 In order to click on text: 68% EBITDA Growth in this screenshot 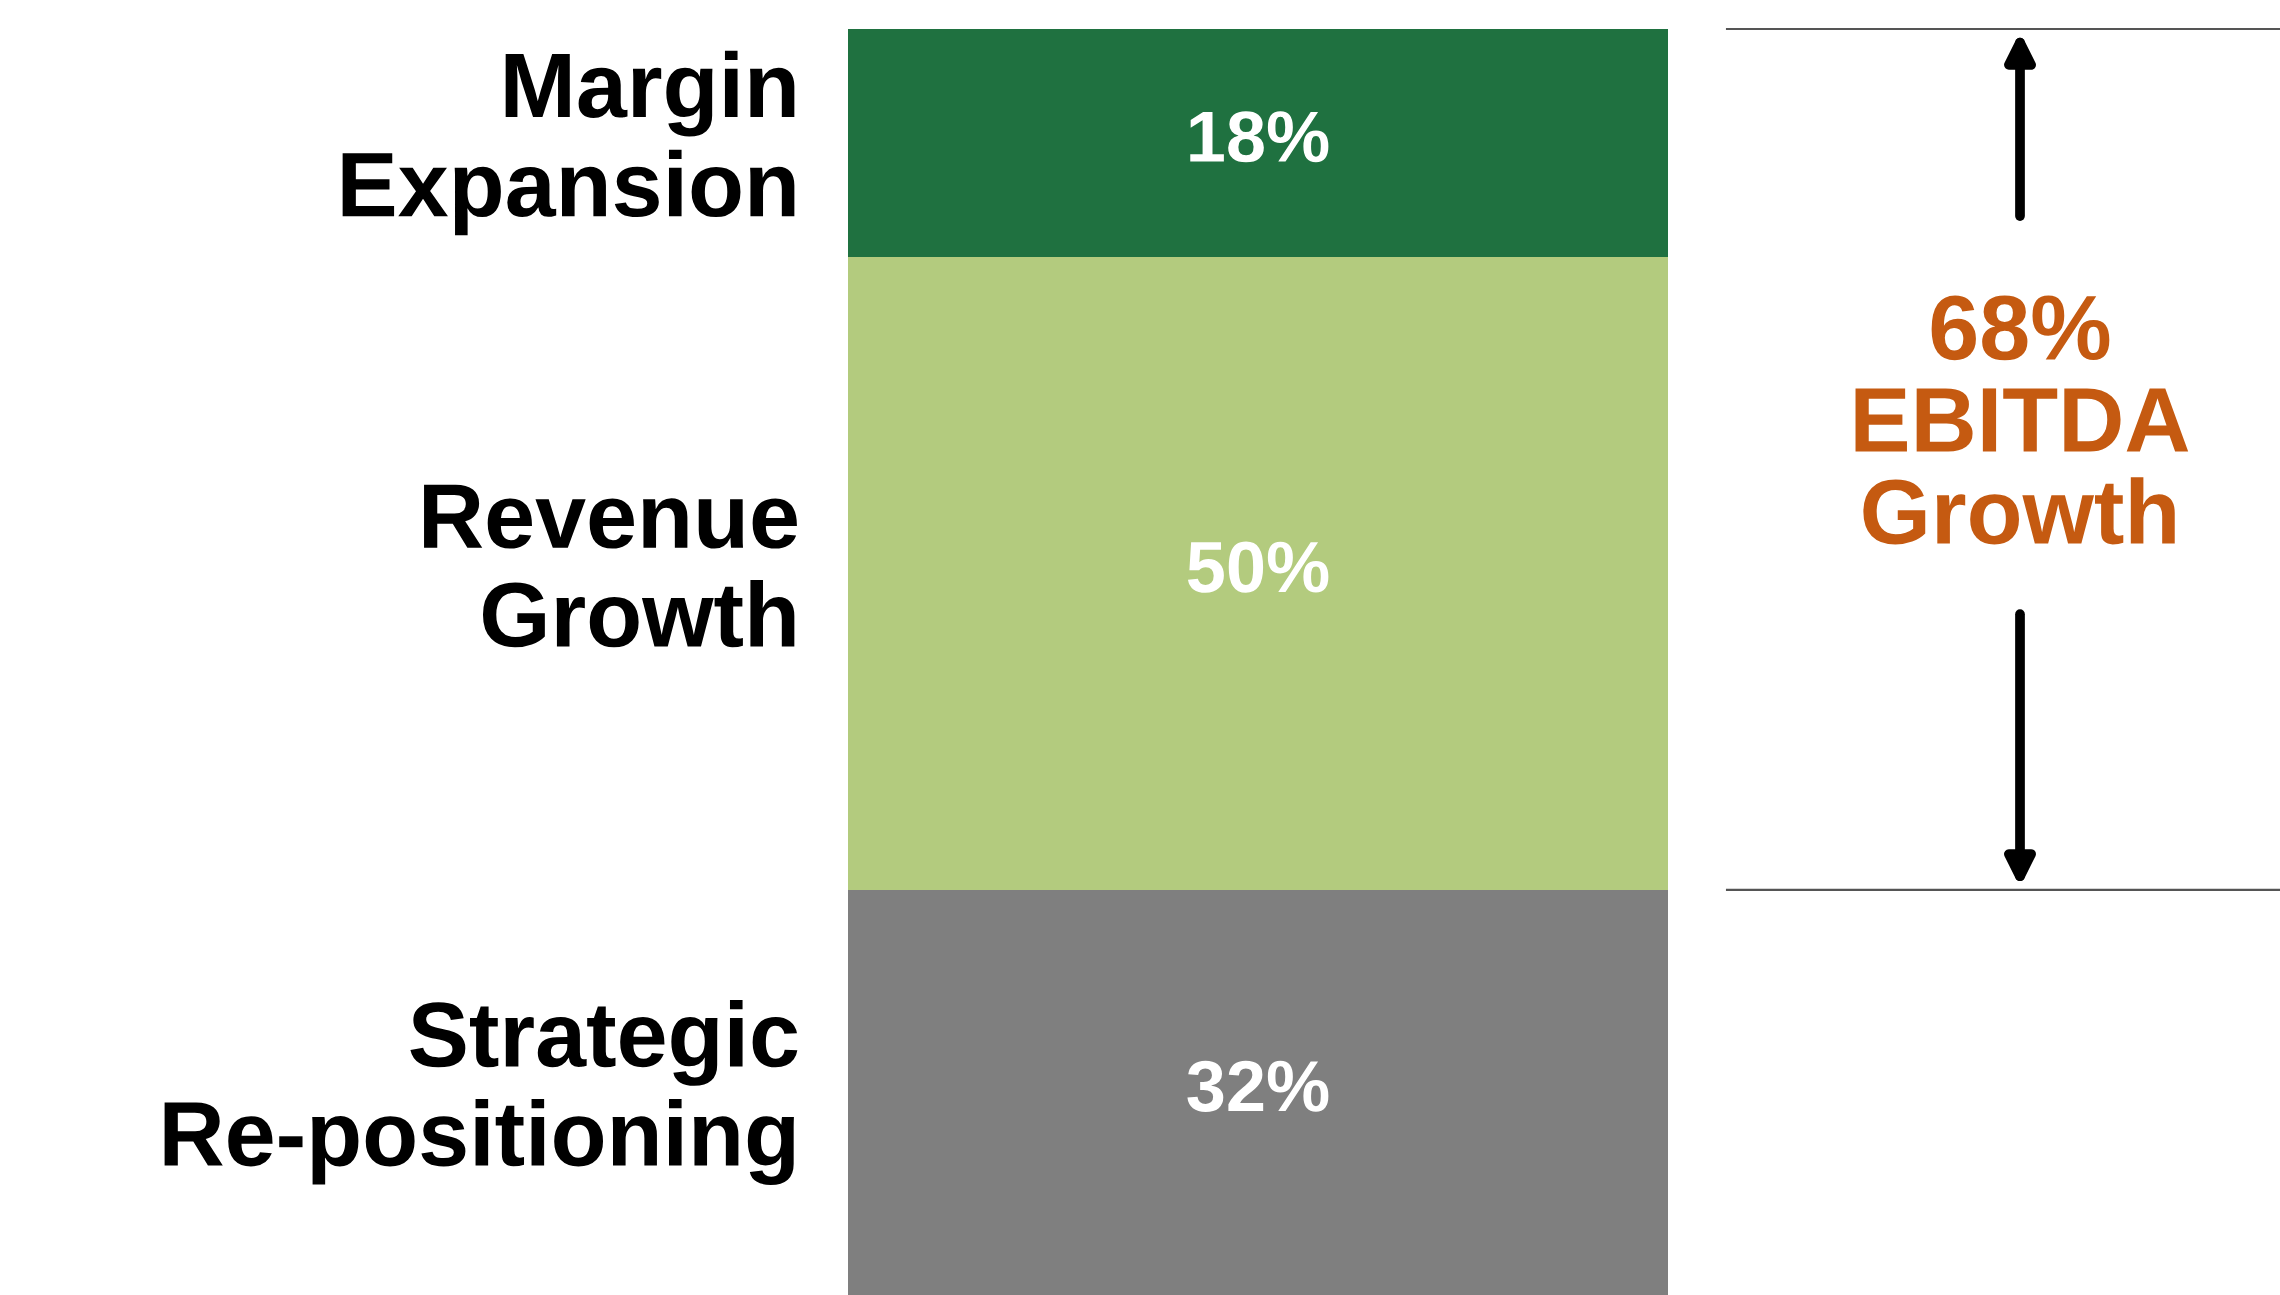, I will do `click(2022, 420)`.